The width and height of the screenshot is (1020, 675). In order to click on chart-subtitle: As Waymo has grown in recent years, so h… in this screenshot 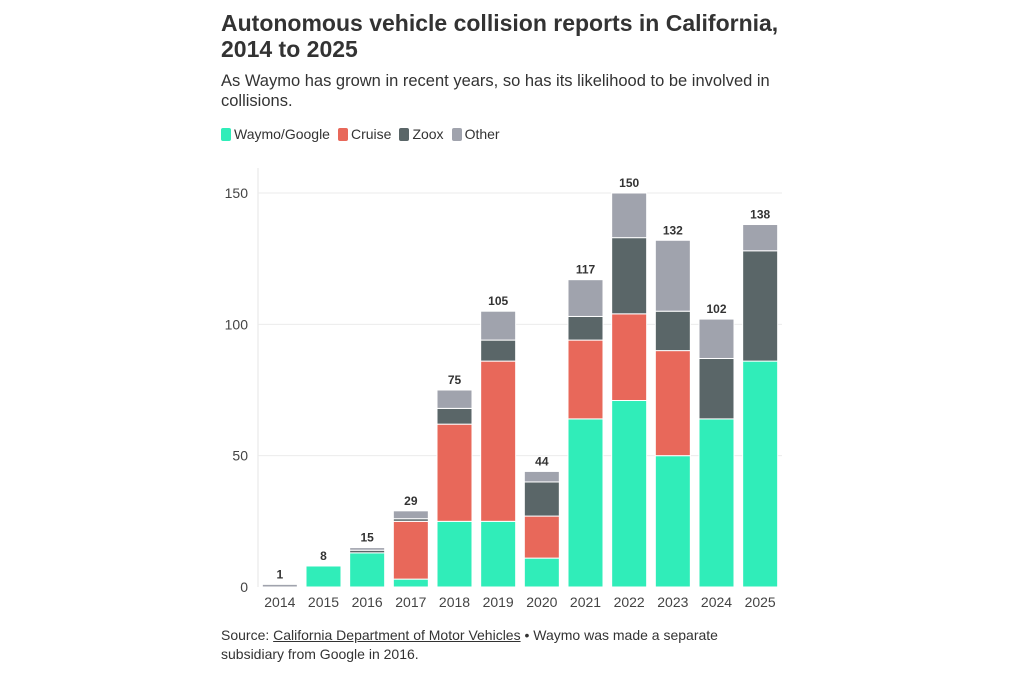, I will do `click(495, 91)`.